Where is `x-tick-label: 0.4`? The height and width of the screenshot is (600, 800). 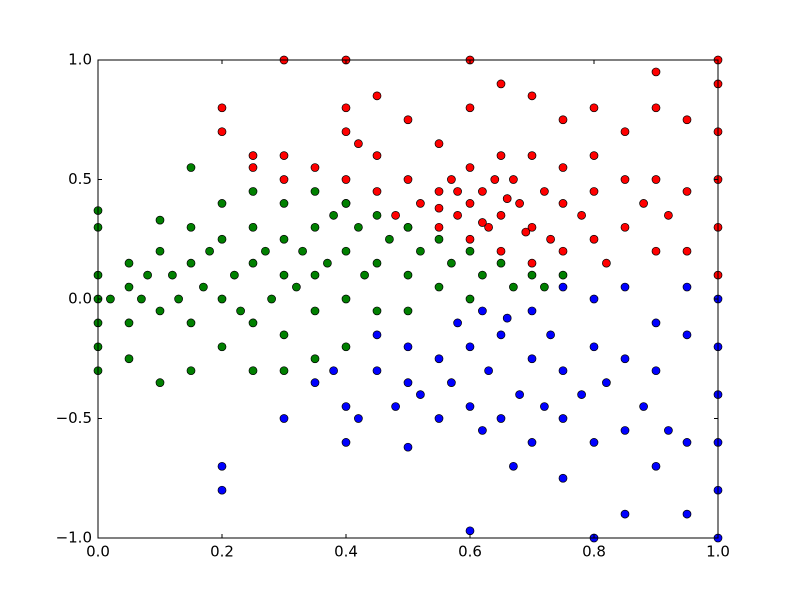
x-tick-label: 0.4 is located at coordinates (346, 552).